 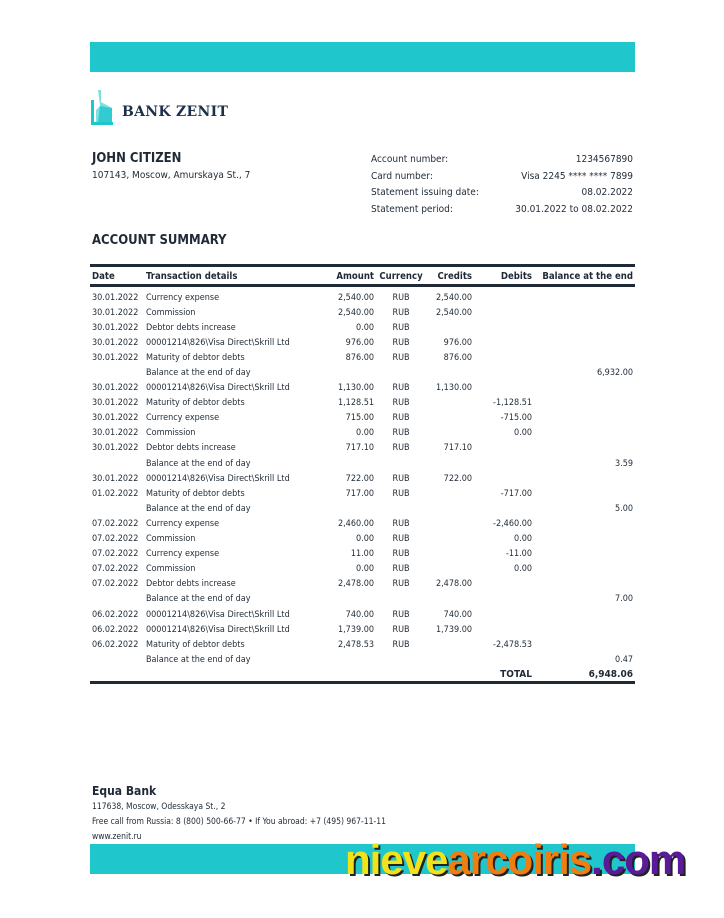 I want to click on table-row: Balance at the end of day 7.00, so click(x=362, y=599).